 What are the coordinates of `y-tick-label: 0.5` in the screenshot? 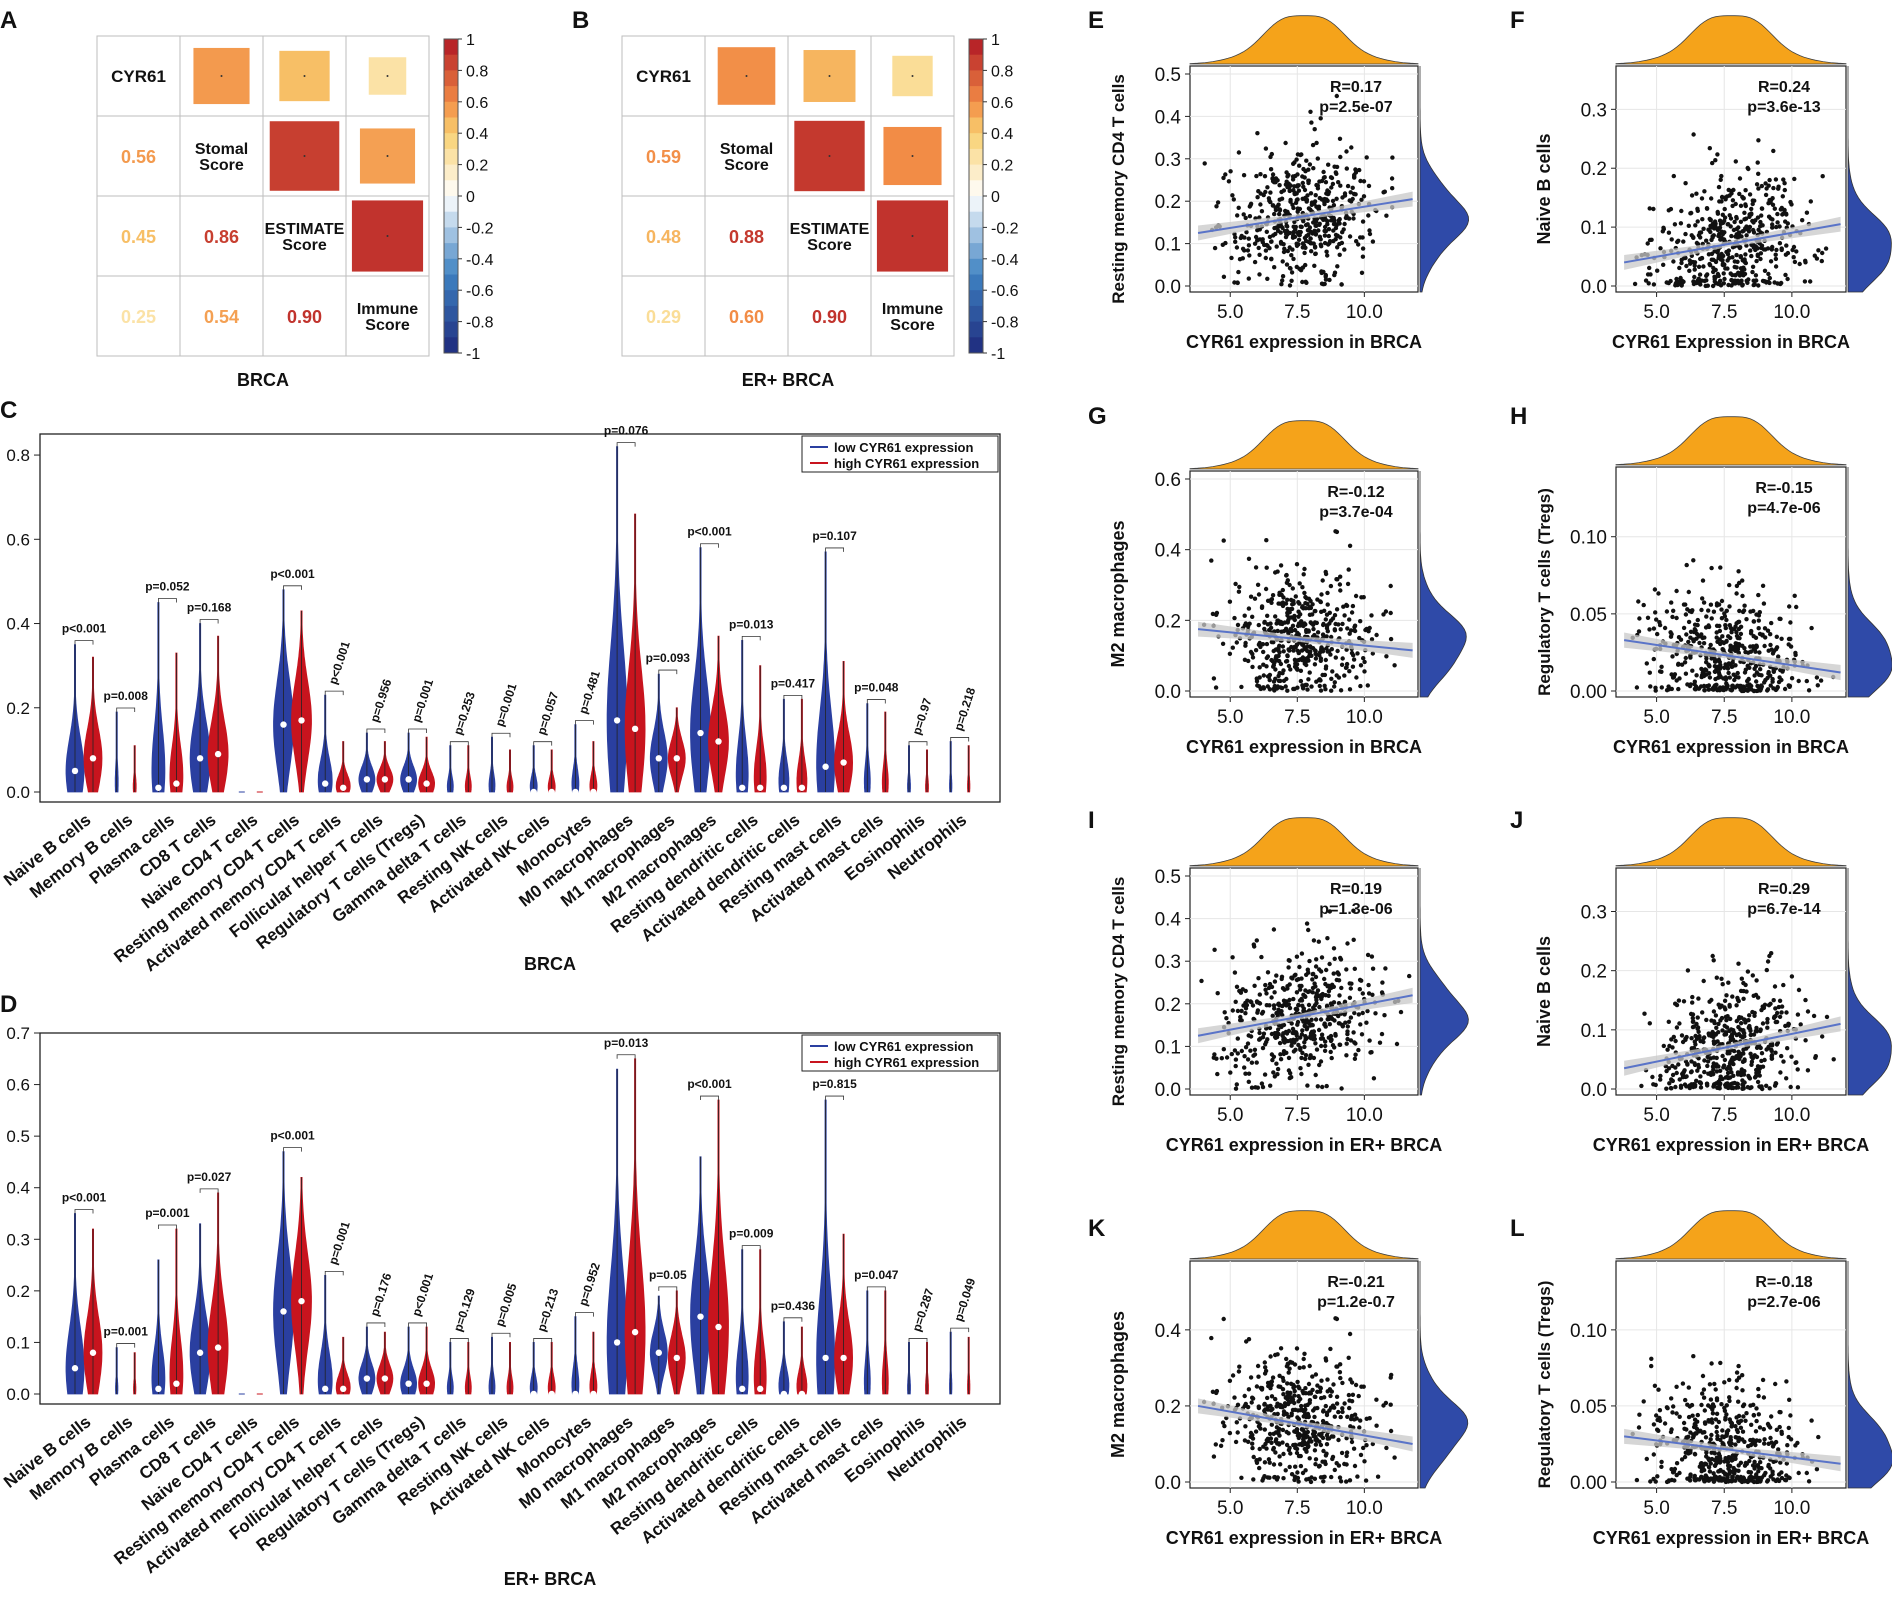 It's located at (18, 1136).